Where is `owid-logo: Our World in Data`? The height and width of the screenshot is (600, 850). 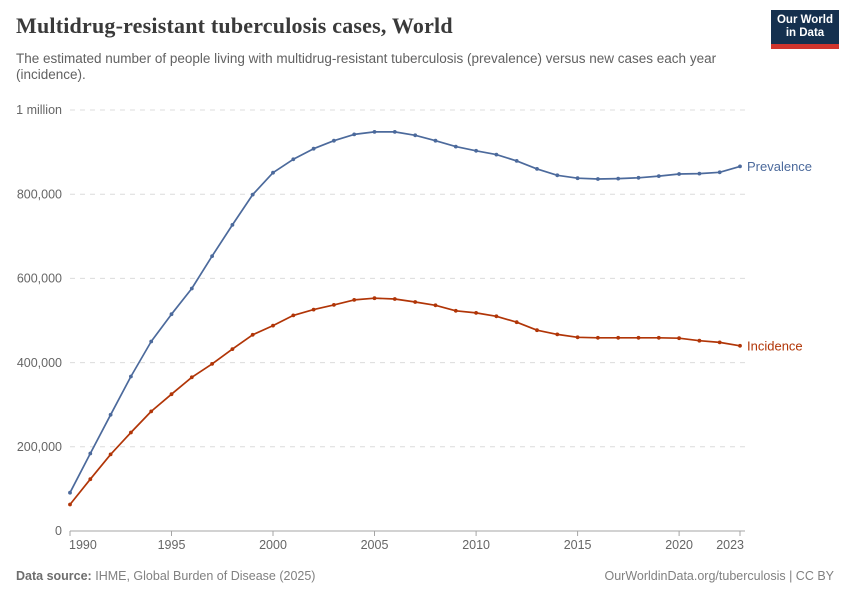
owid-logo: Our World in Data is located at coordinates (805, 29).